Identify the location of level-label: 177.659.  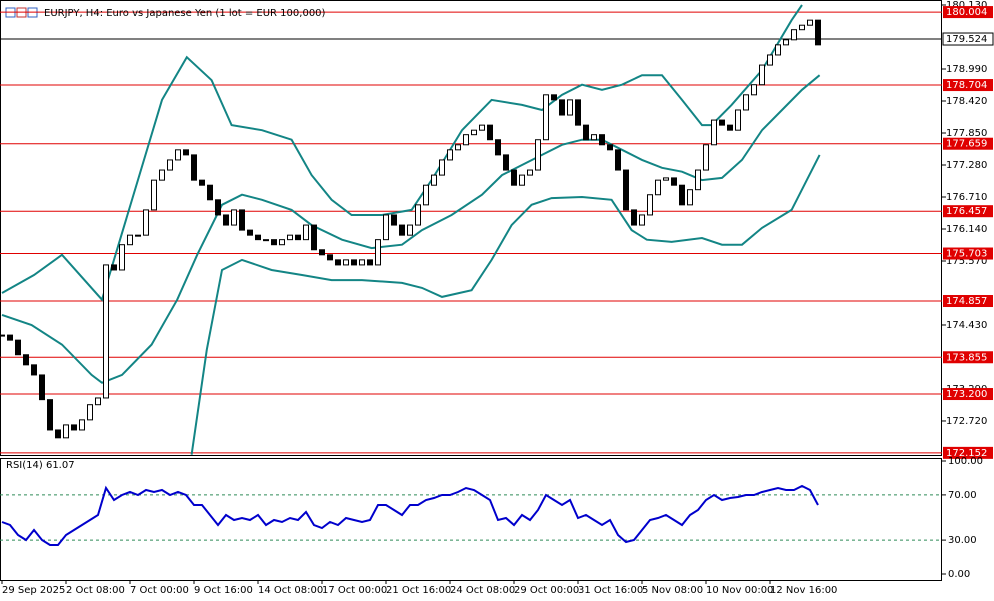
(966, 144).